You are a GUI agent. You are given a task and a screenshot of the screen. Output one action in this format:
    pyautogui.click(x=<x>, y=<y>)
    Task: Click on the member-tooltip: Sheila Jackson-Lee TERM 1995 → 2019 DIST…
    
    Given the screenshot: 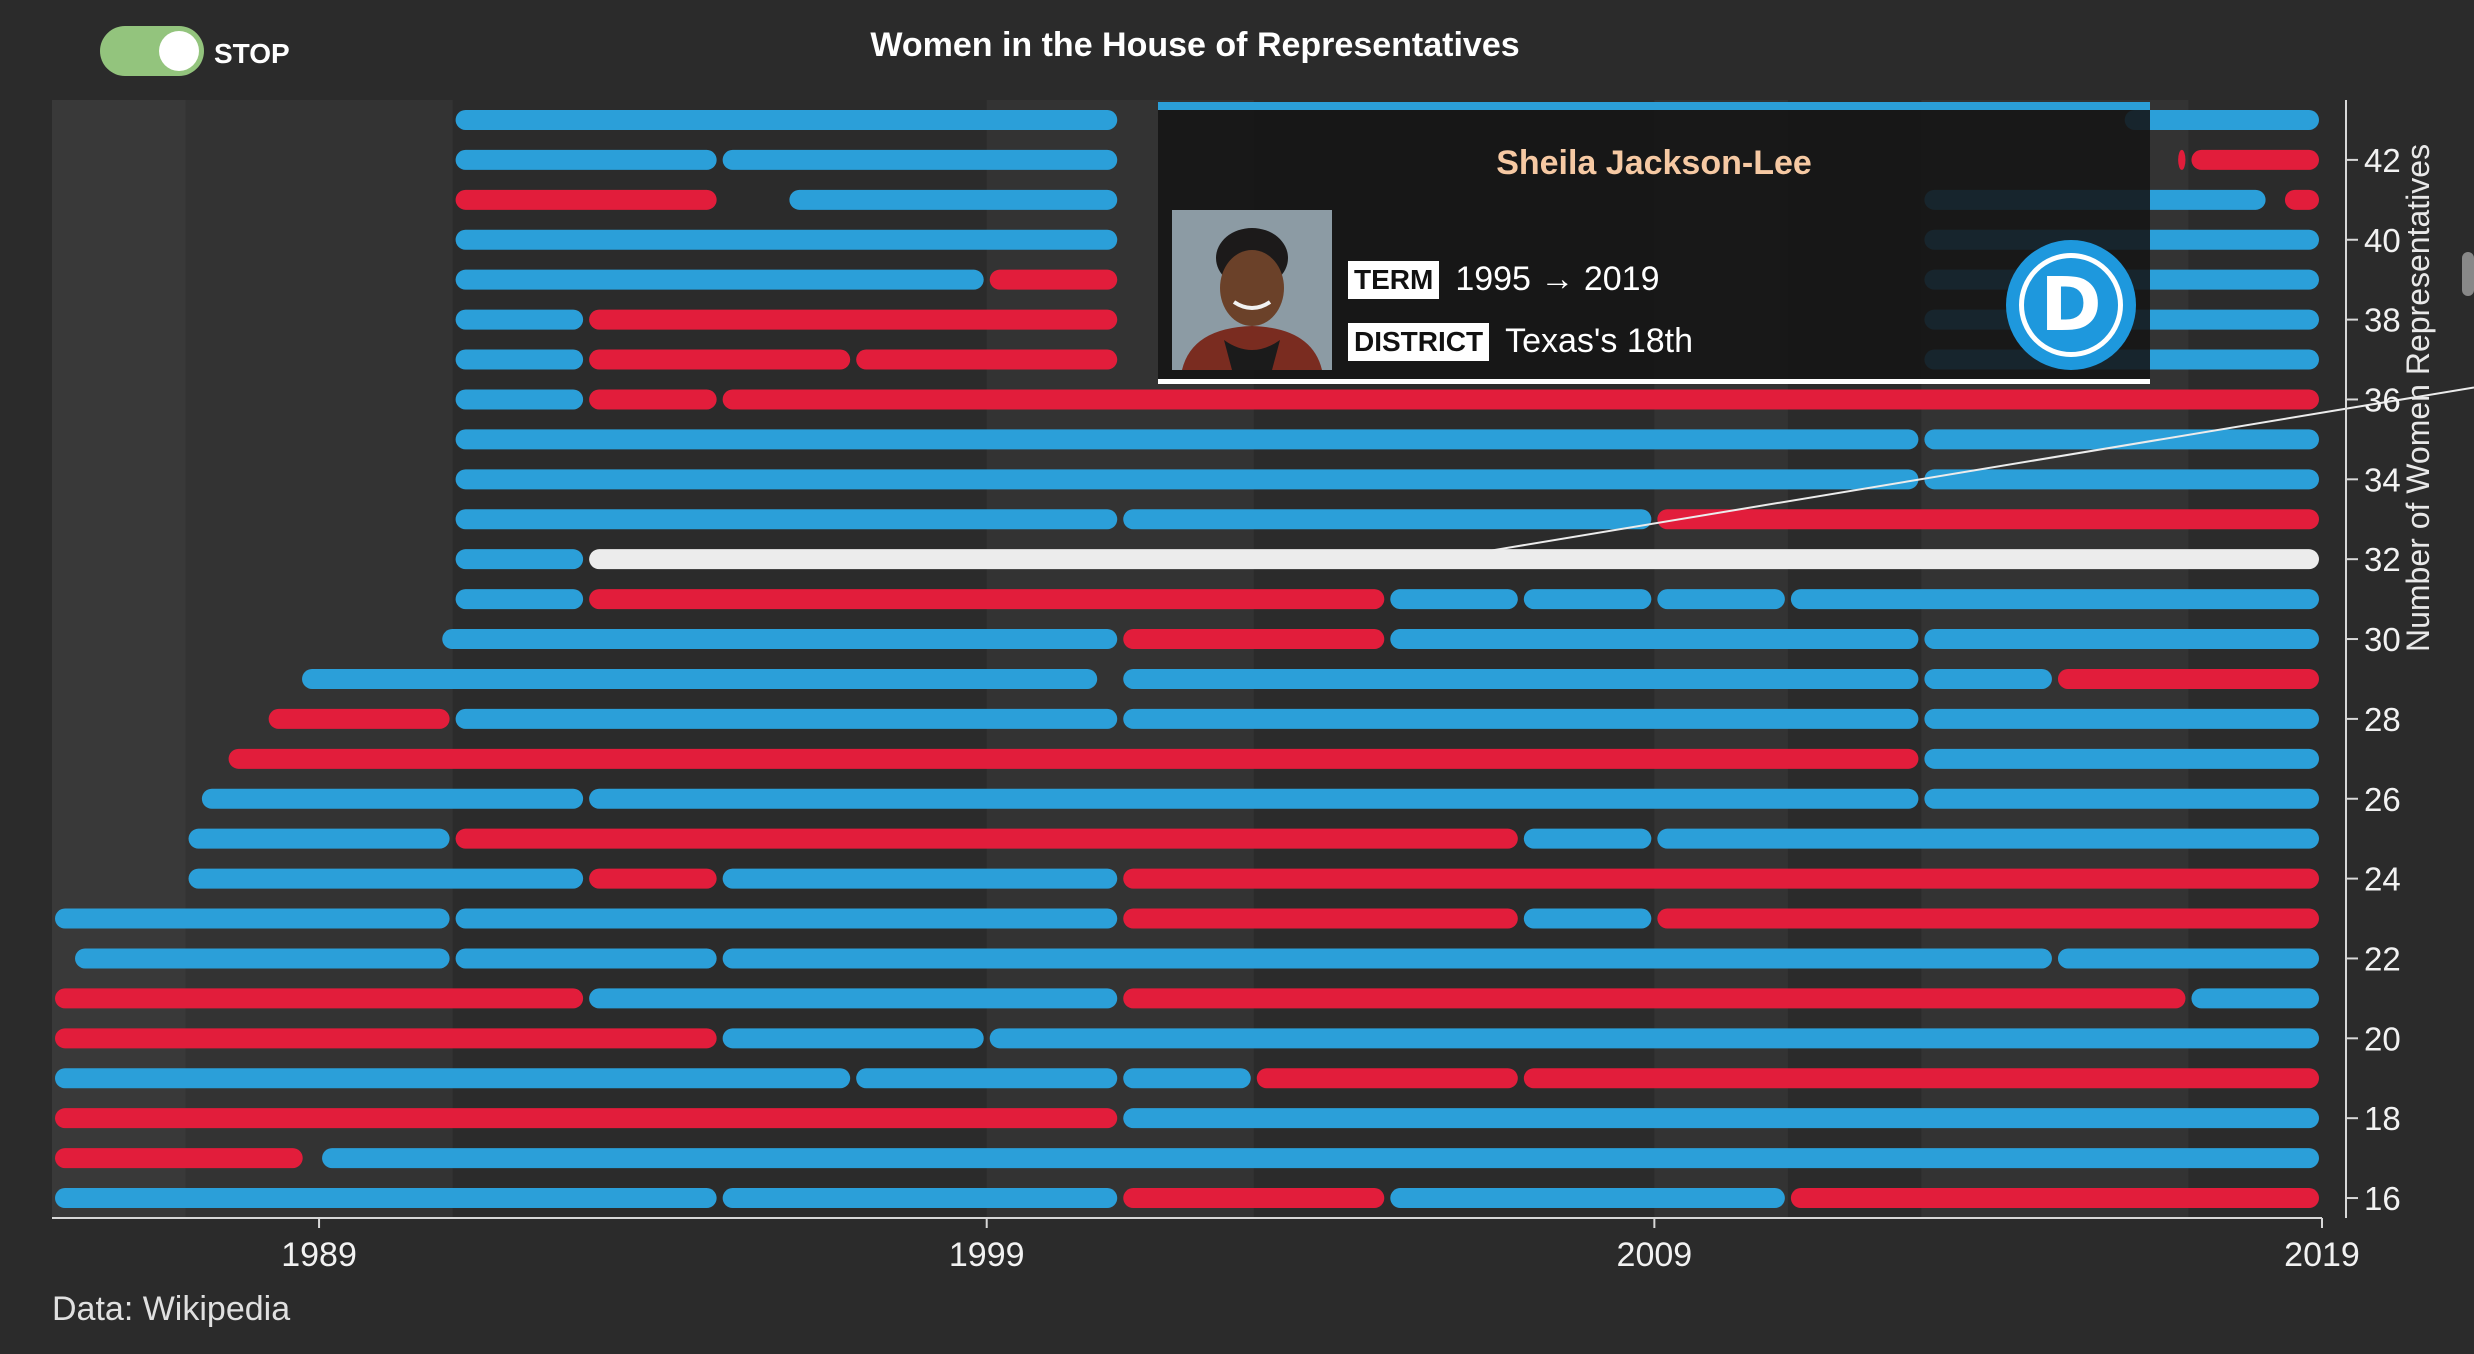 What is the action you would take?
    pyautogui.click(x=1654, y=243)
    